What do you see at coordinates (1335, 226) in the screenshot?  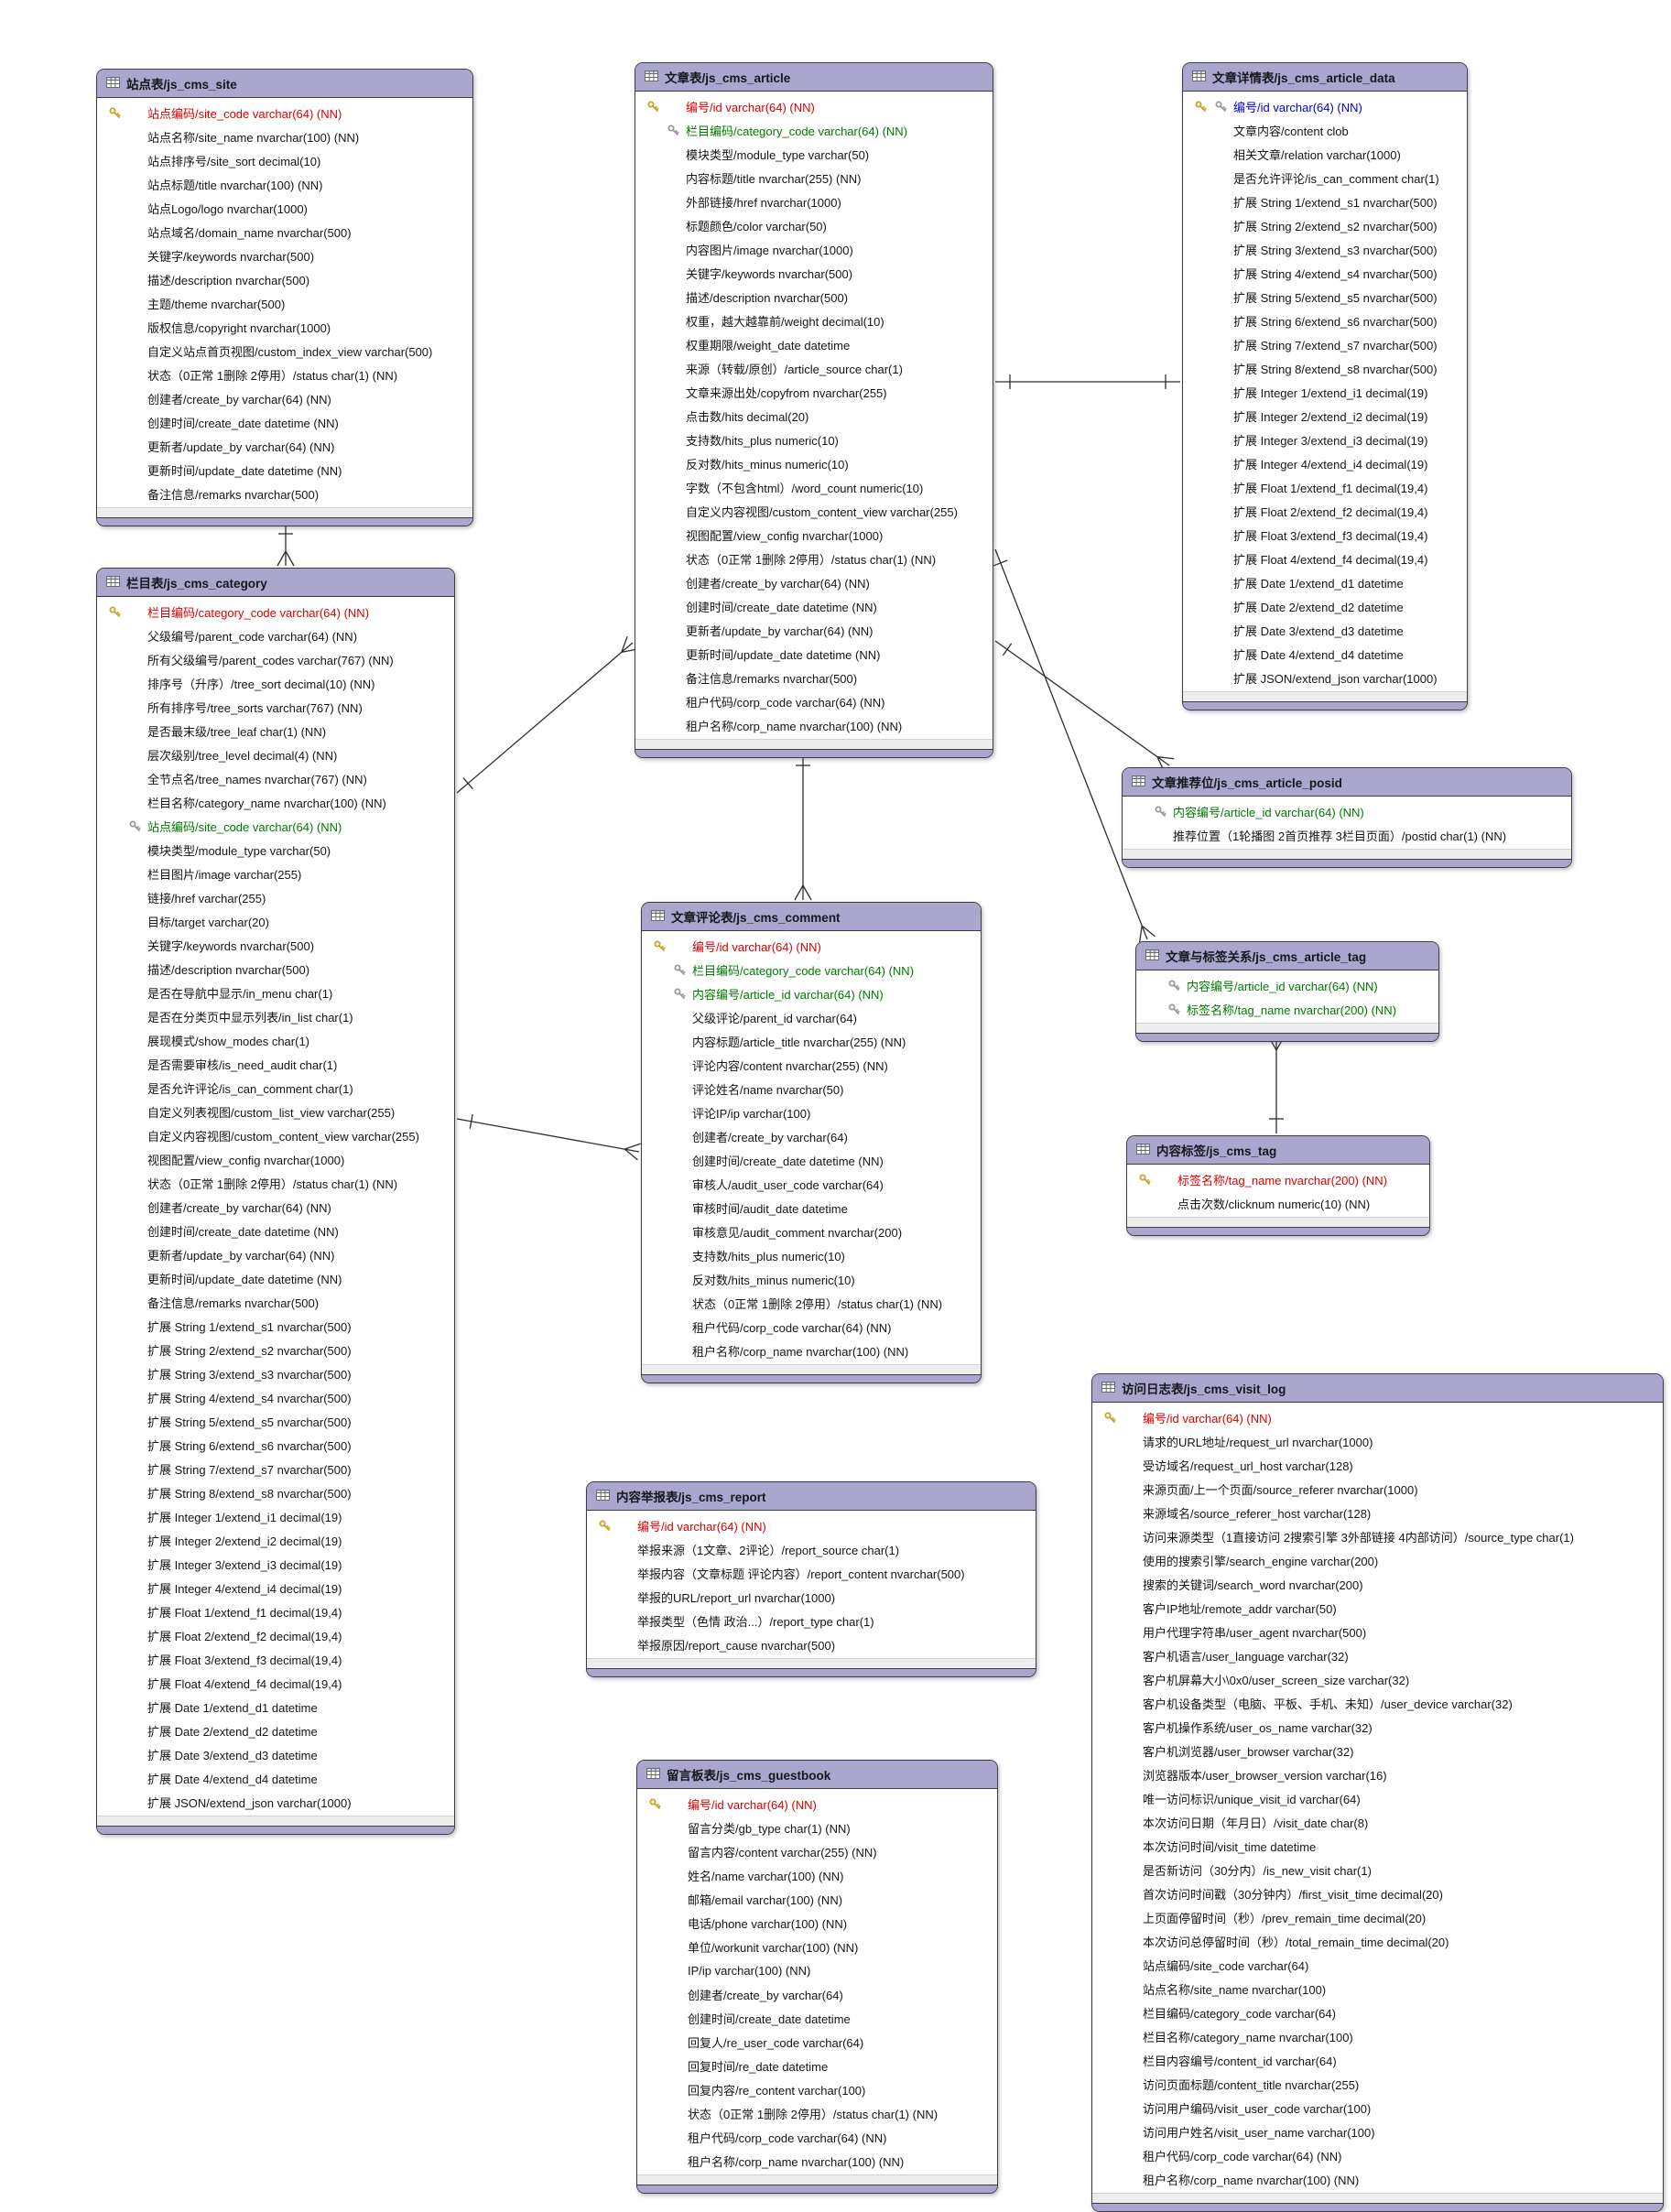 I see `field-label: 扩展 String 2/extend_s2 nvarchar(500)` at bounding box center [1335, 226].